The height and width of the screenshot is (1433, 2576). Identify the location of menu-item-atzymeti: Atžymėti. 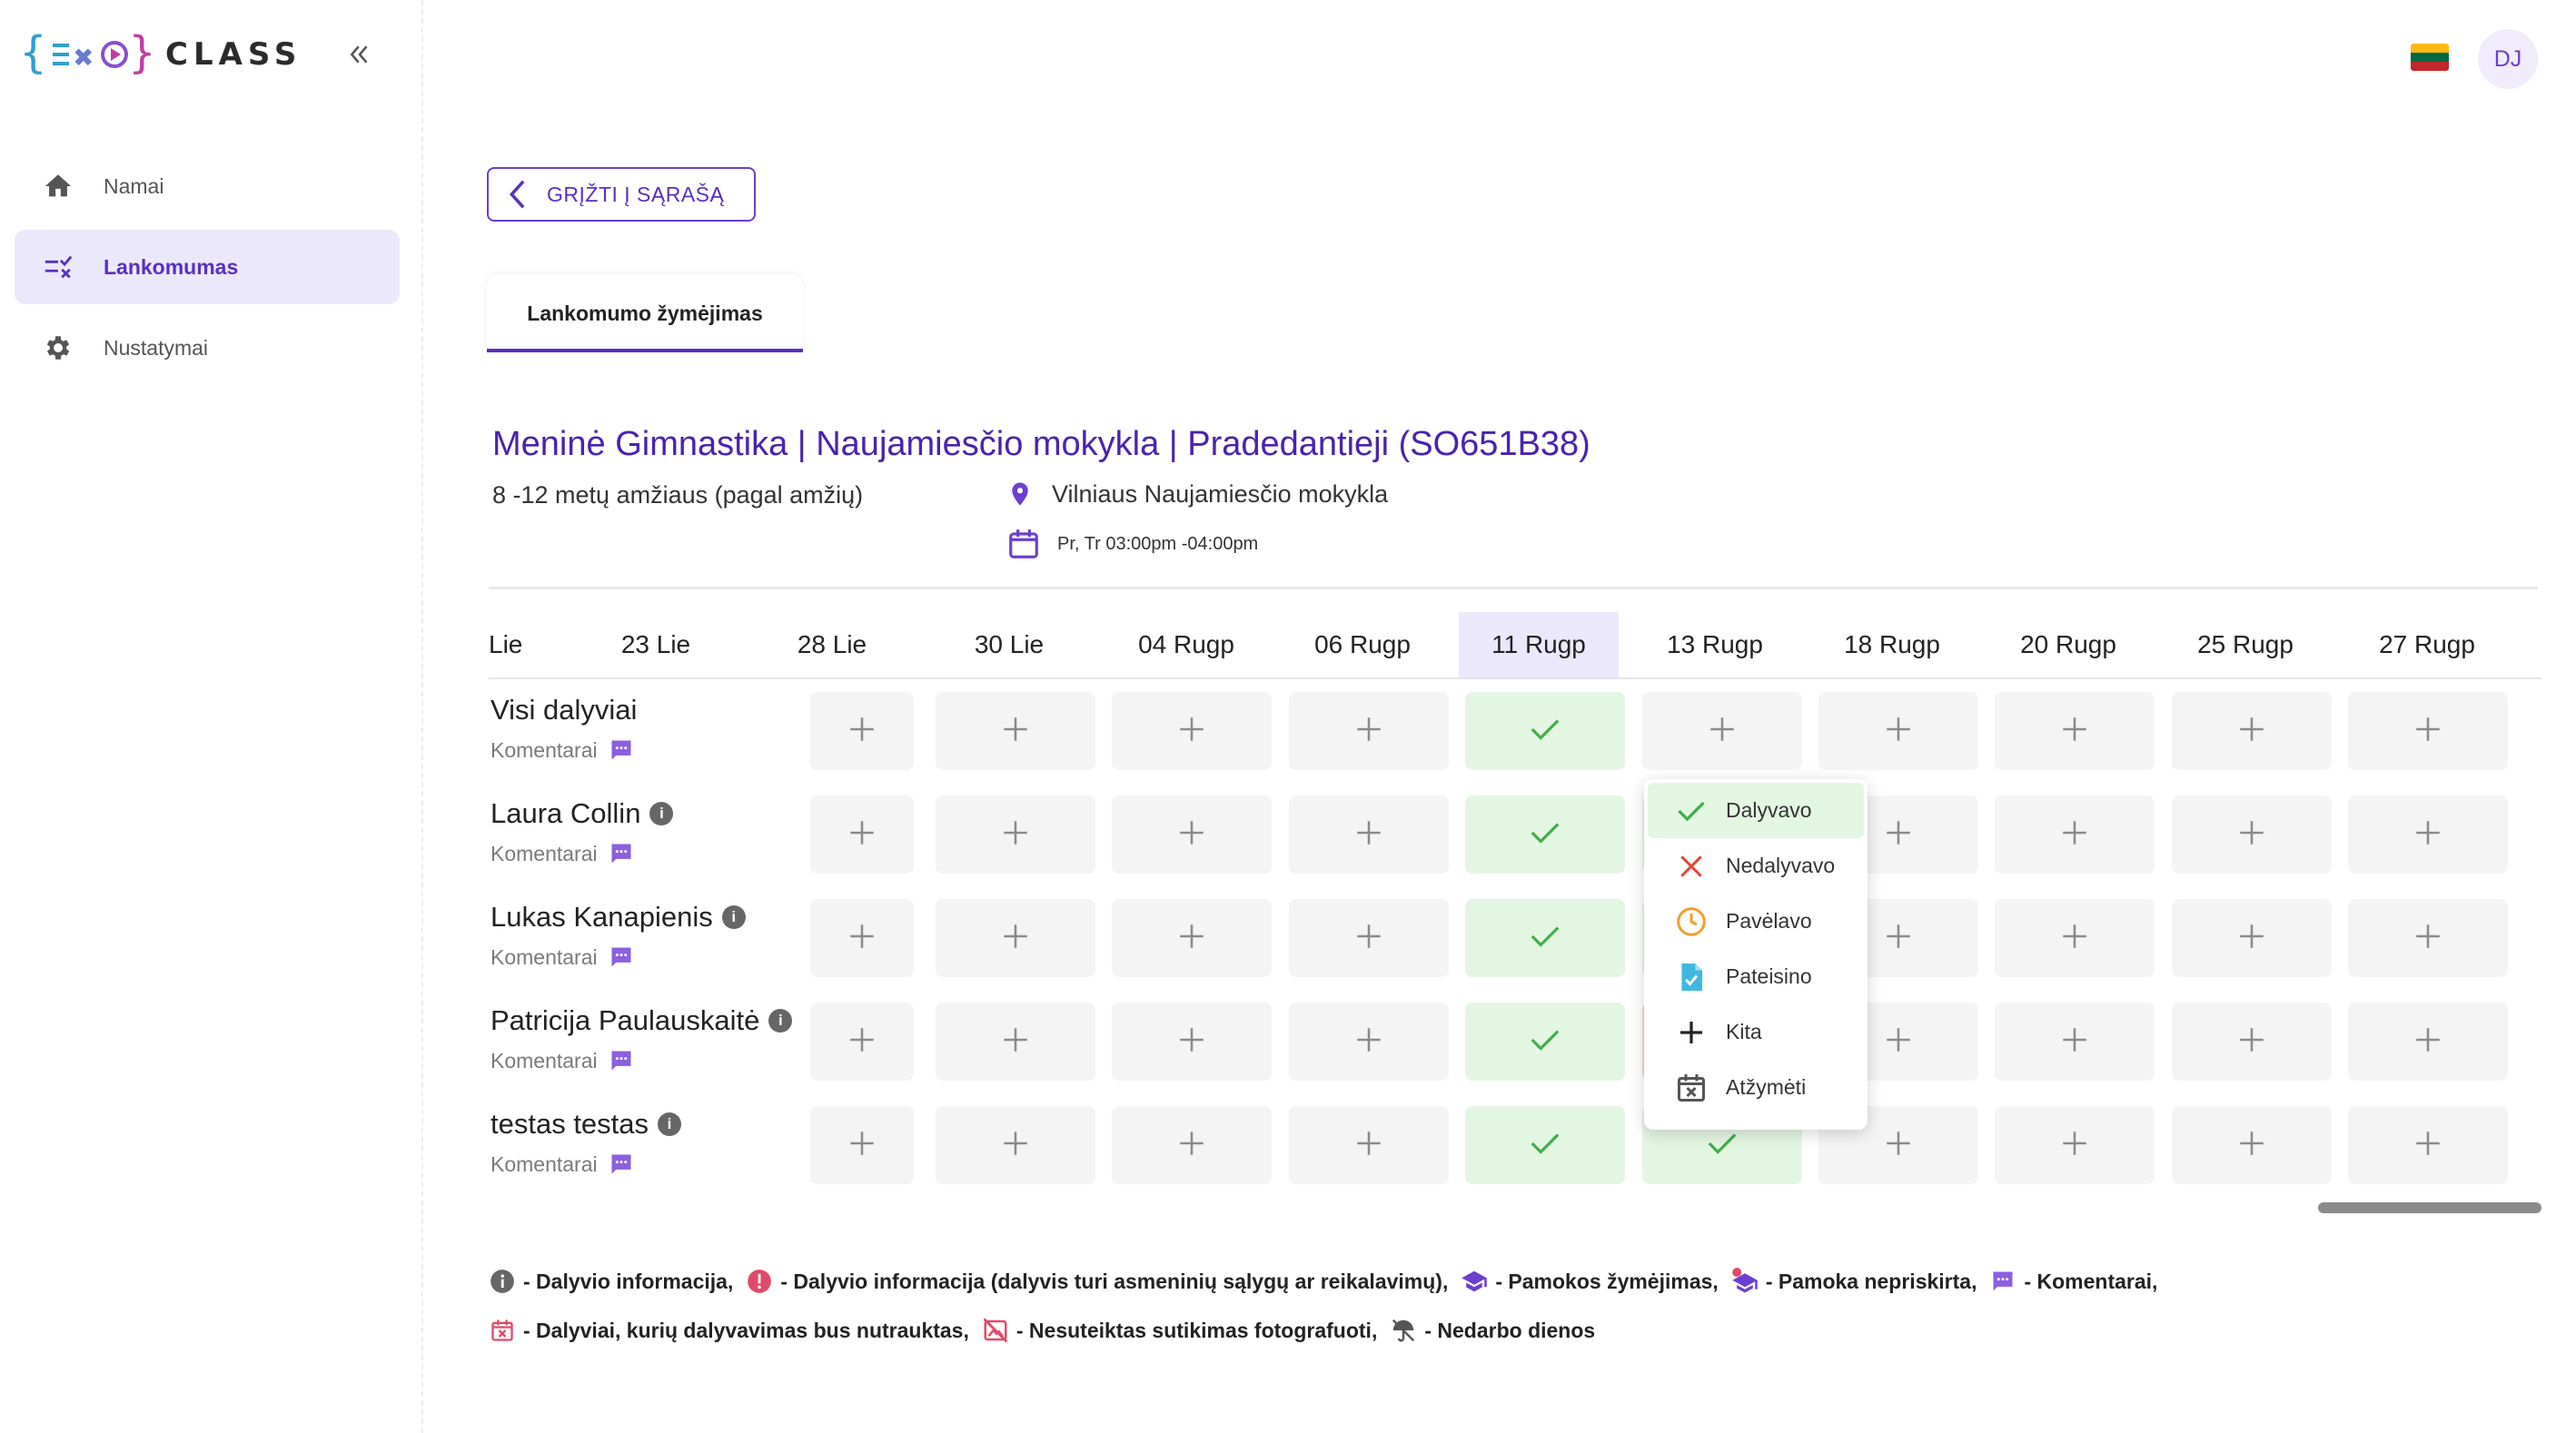
(1756, 1087).